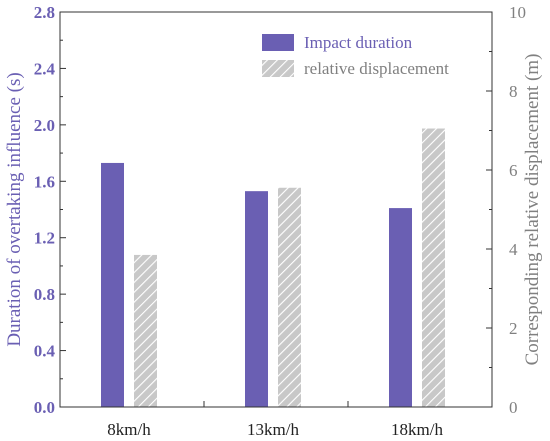  I want to click on x-tick-label: 8km/h, so click(129, 429).